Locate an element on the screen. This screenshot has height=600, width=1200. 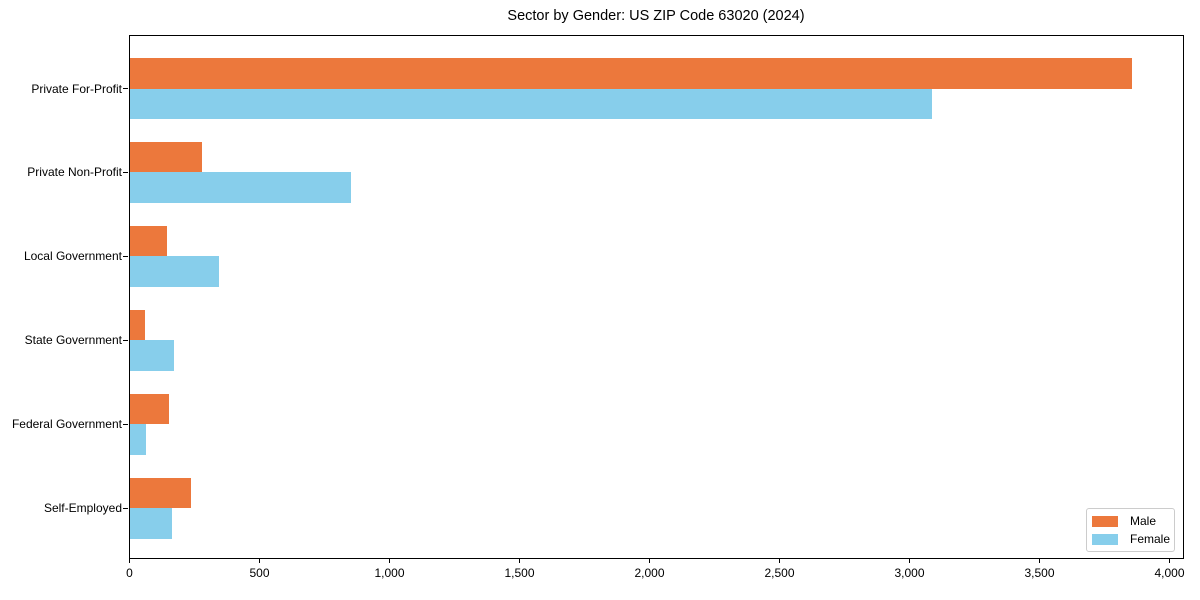
x-tick-label: 2,000 is located at coordinates (649, 573).